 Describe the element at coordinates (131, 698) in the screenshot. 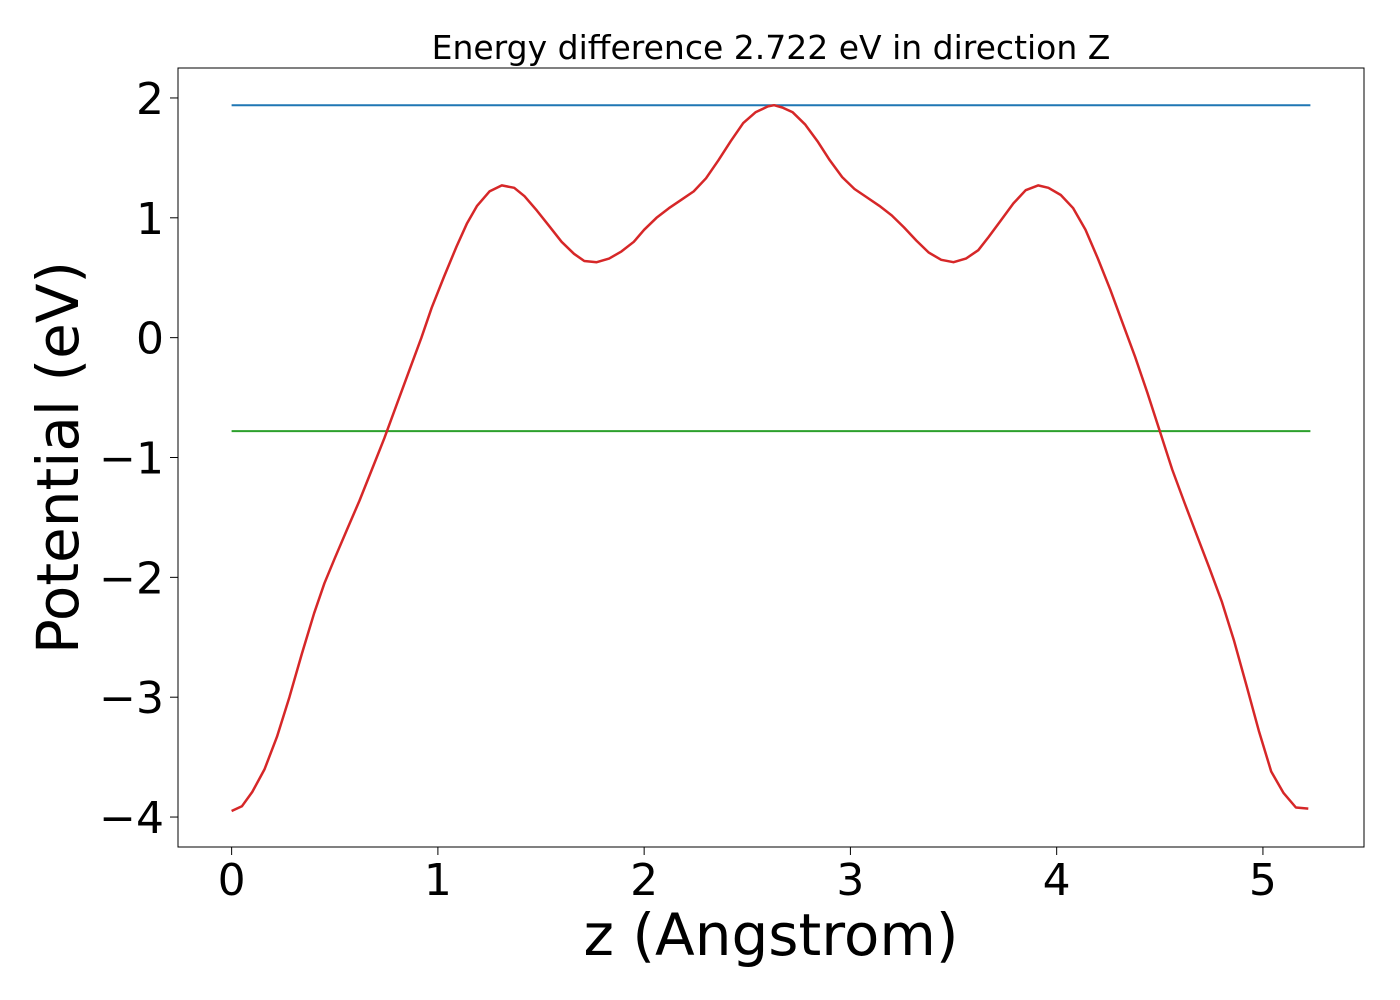

I see `y-tick-label: −3` at that location.